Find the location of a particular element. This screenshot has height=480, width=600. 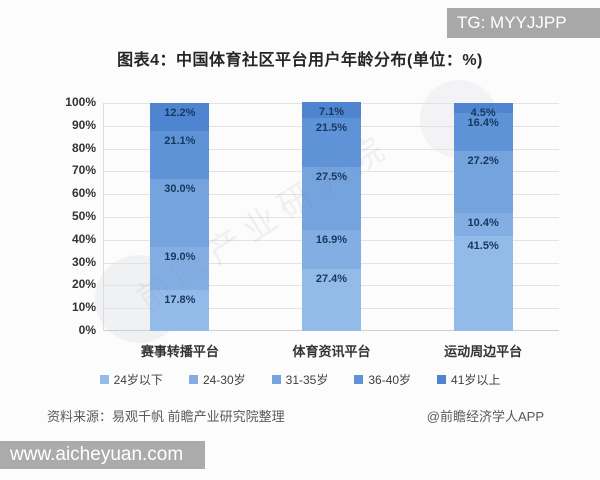

legend-item: 31-35岁 is located at coordinates (300, 379).